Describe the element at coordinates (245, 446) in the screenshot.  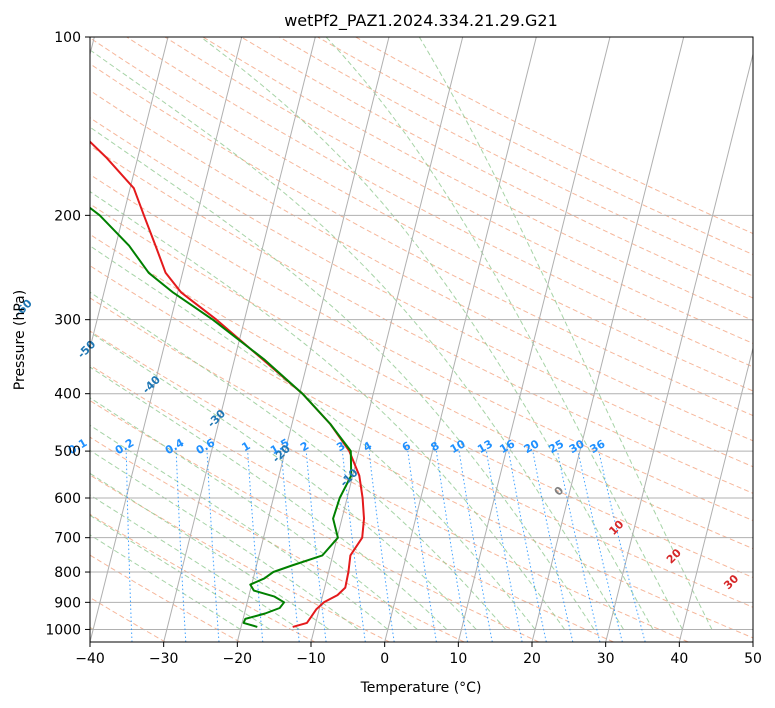
I see `mixing-ratio-label: 1` at that location.